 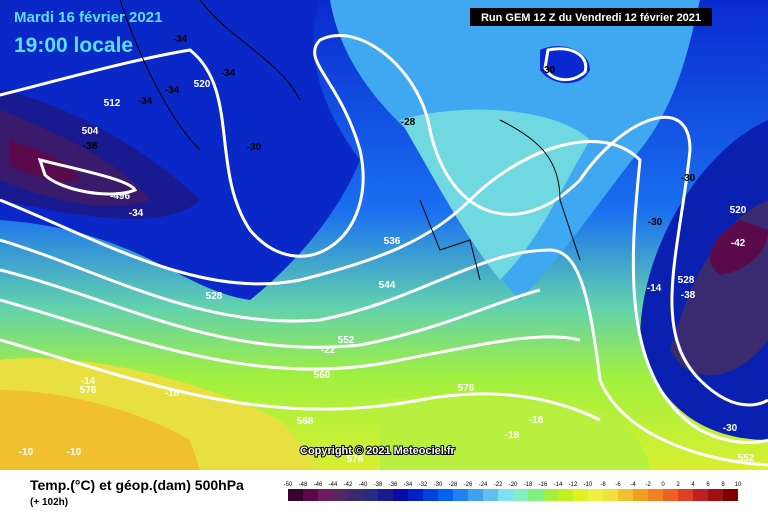 What do you see at coordinates (618, 485) in the screenshot?
I see `legend-label: -6` at bounding box center [618, 485].